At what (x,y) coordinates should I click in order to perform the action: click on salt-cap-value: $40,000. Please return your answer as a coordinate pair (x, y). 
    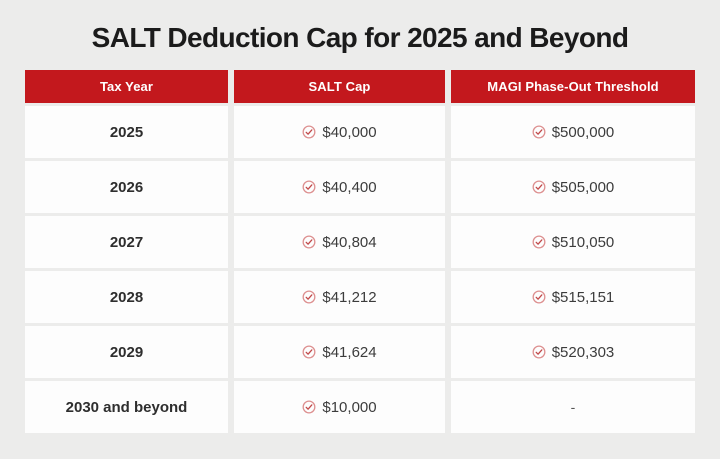
    Looking at the image, I should click on (349, 132).